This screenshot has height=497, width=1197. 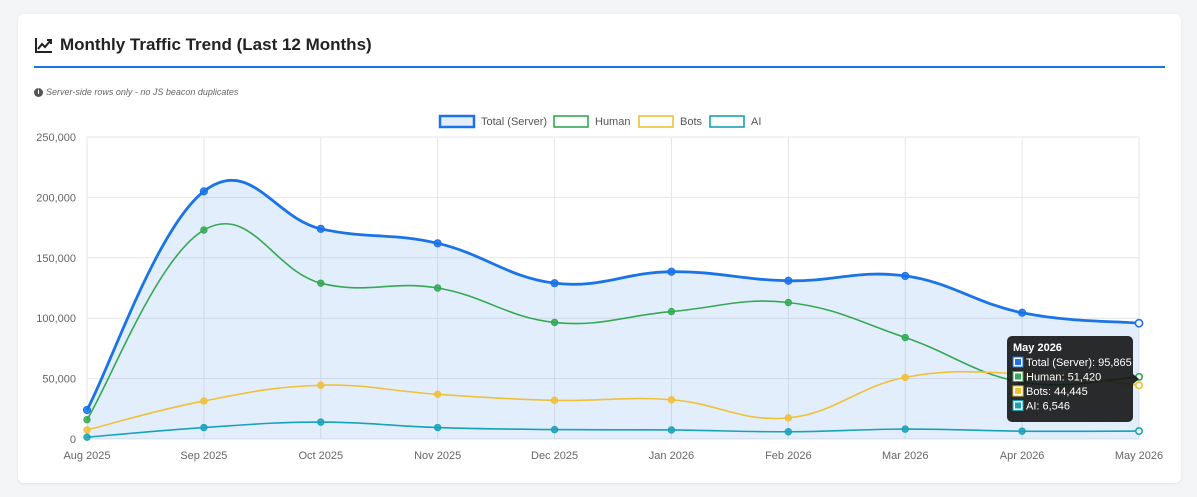 I want to click on y-tick-label: 50,000, so click(x=59, y=380).